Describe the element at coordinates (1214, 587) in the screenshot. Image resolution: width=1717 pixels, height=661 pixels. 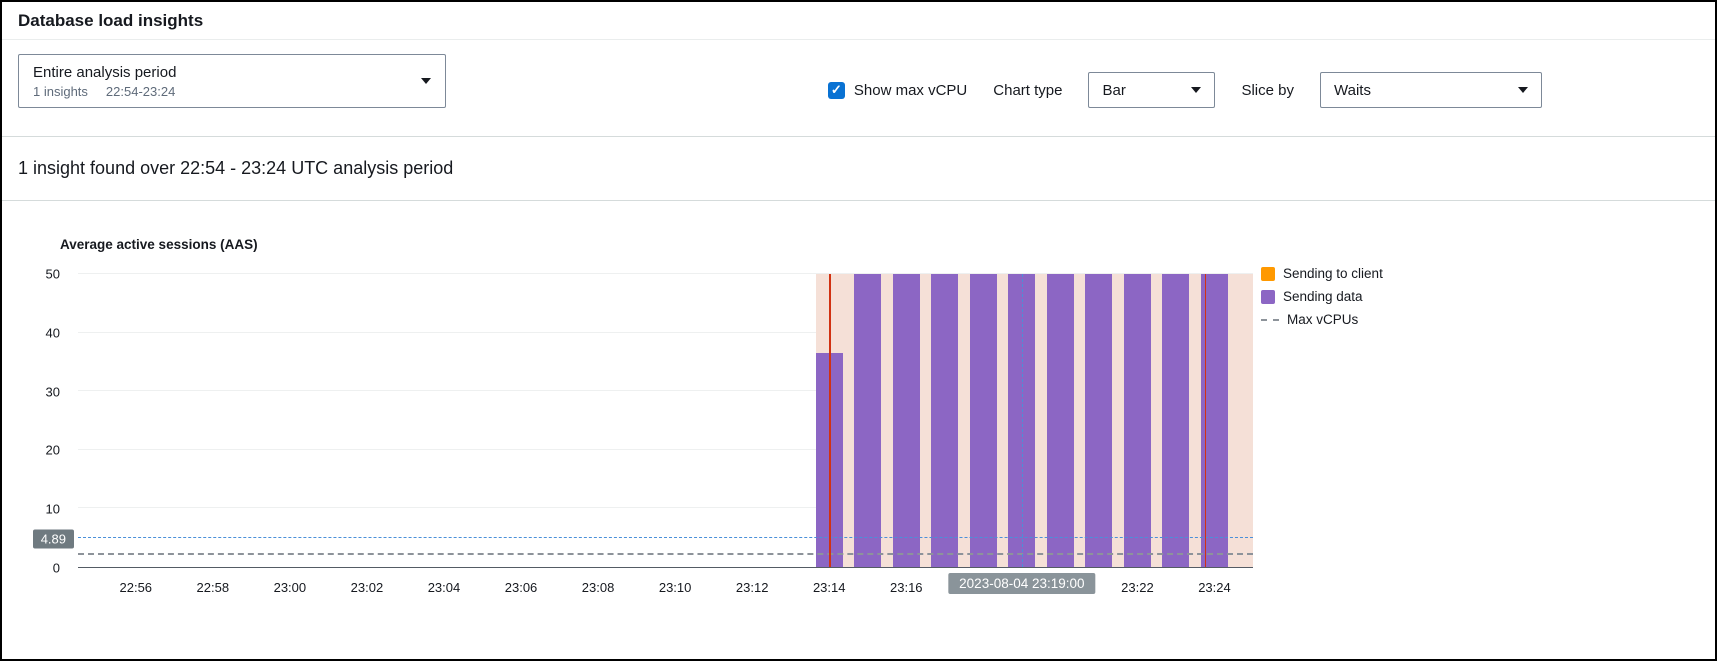
I see `x-axis-label: 23:24` at that location.